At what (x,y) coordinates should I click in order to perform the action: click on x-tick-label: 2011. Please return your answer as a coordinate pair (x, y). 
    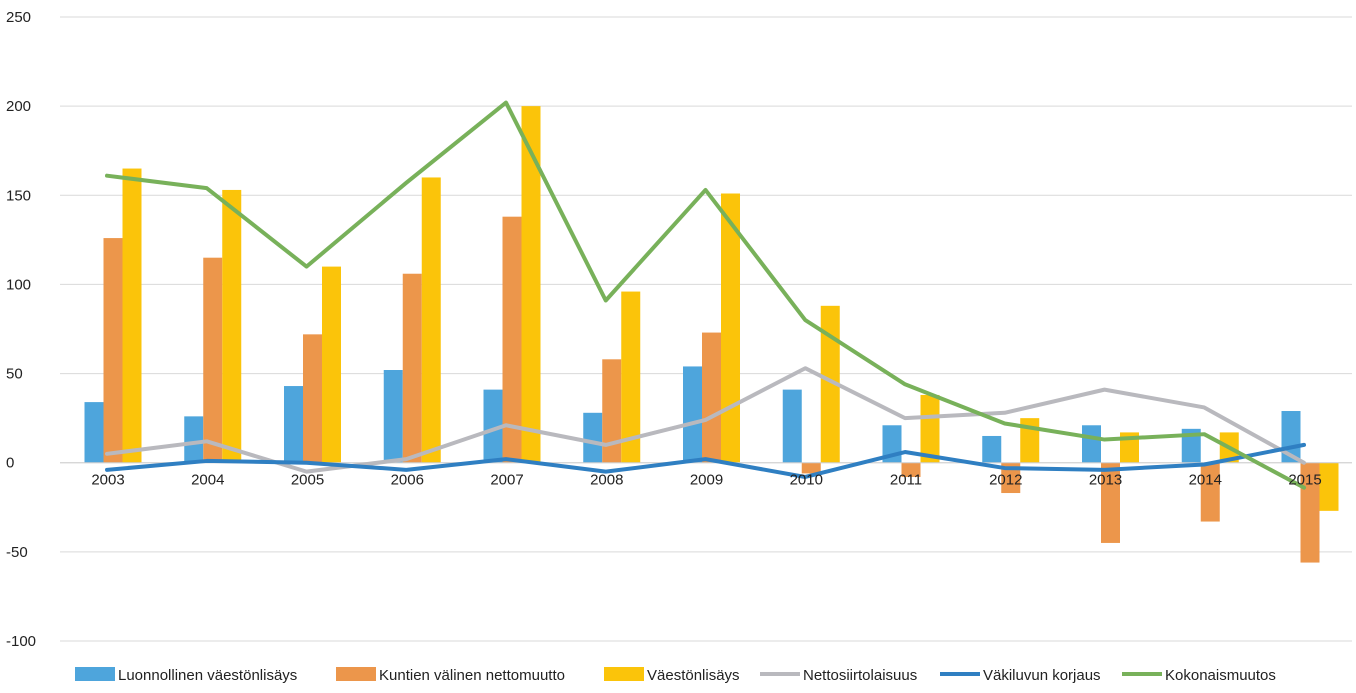
    Looking at the image, I should click on (906, 480).